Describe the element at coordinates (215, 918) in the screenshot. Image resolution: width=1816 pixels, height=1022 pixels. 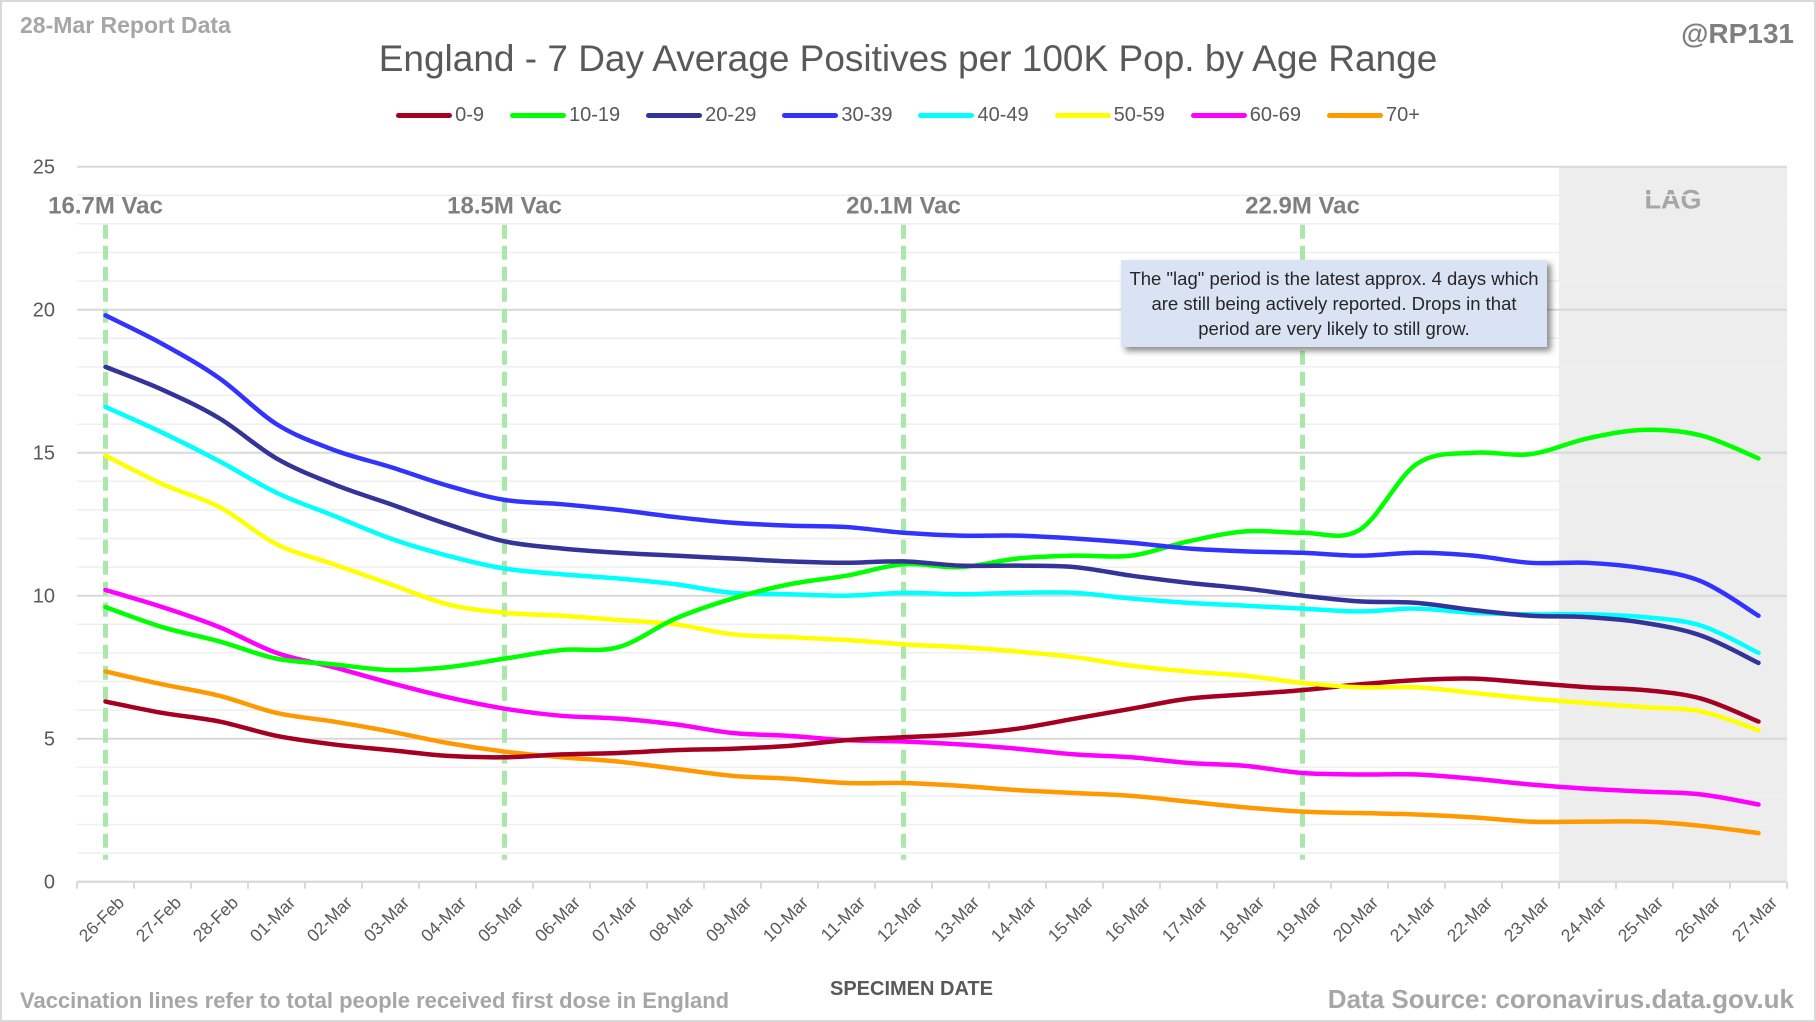
I see `x-tick-label: 28-Feb` at that location.